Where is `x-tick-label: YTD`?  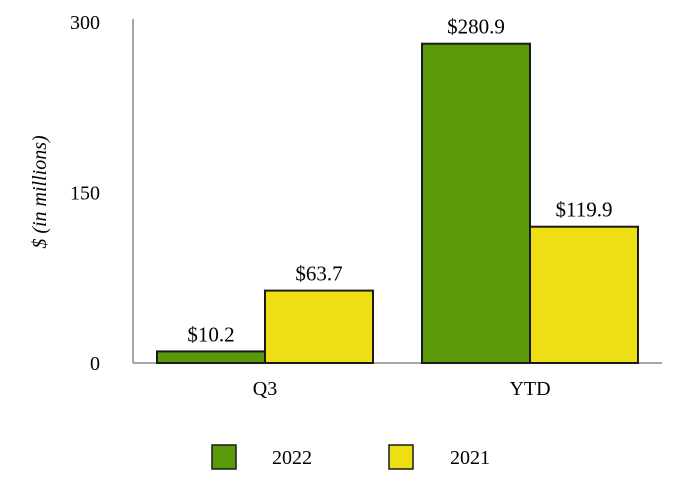
x-tick-label: YTD is located at coordinates (529, 389).